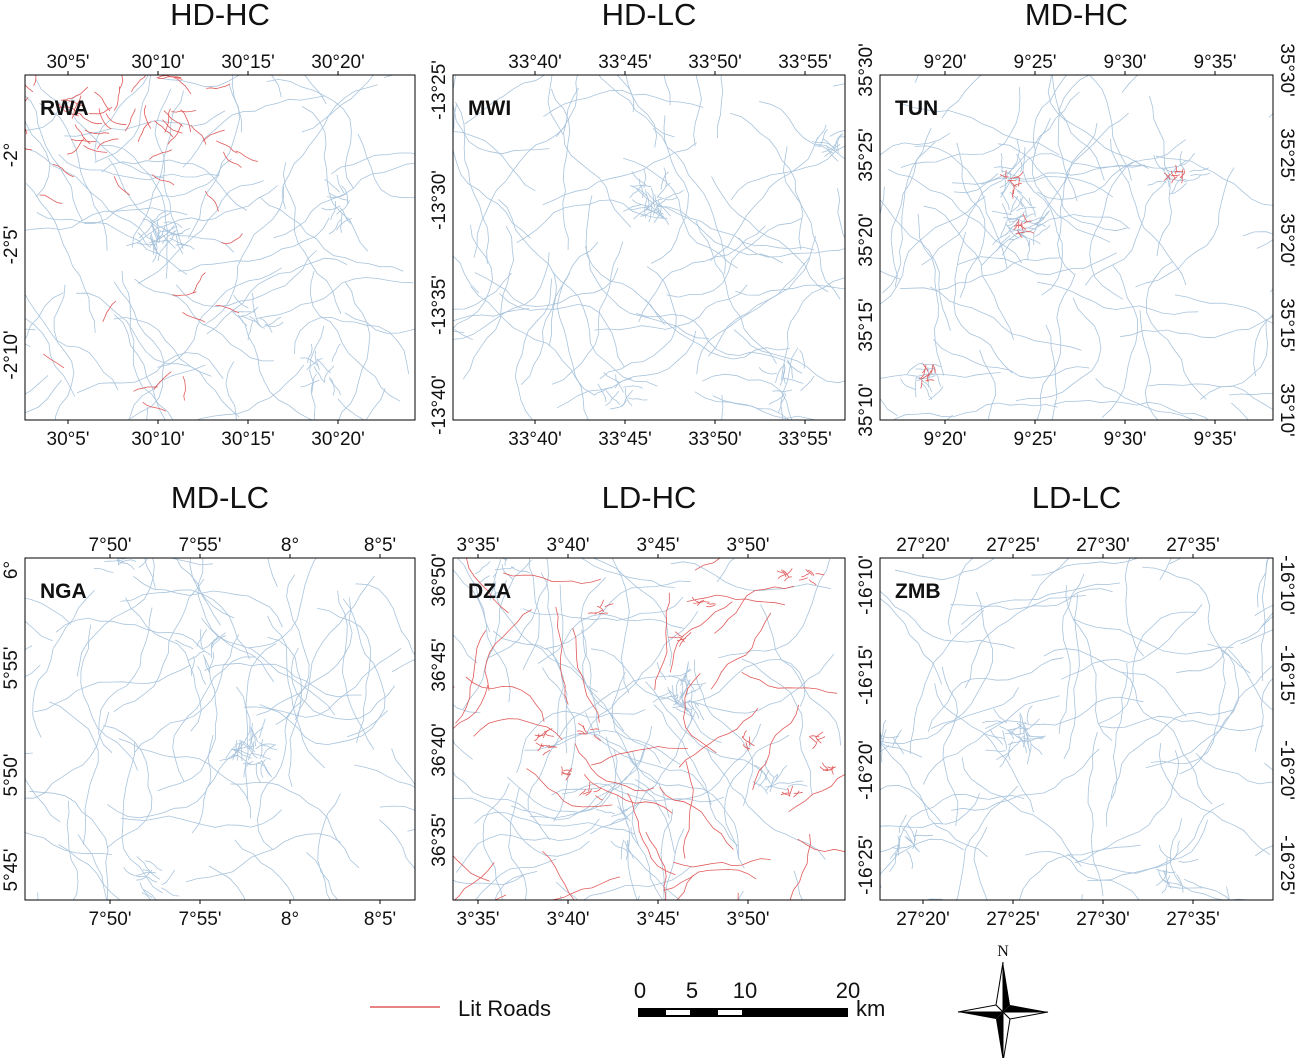 Image resolution: width=1300 pixels, height=1058 pixels. What do you see at coordinates (11, 870) in the screenshot?
I see `left-tick-label: 5°45'` at bounding box center [11, 870].